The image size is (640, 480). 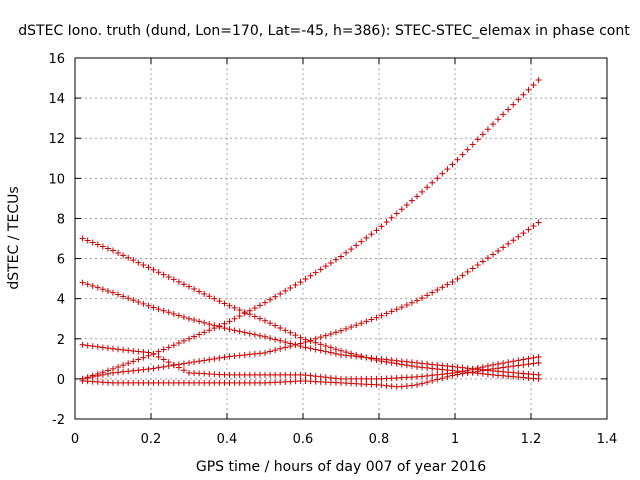 I want to click on y-tick-label: 16, so click(x=56, y=59).